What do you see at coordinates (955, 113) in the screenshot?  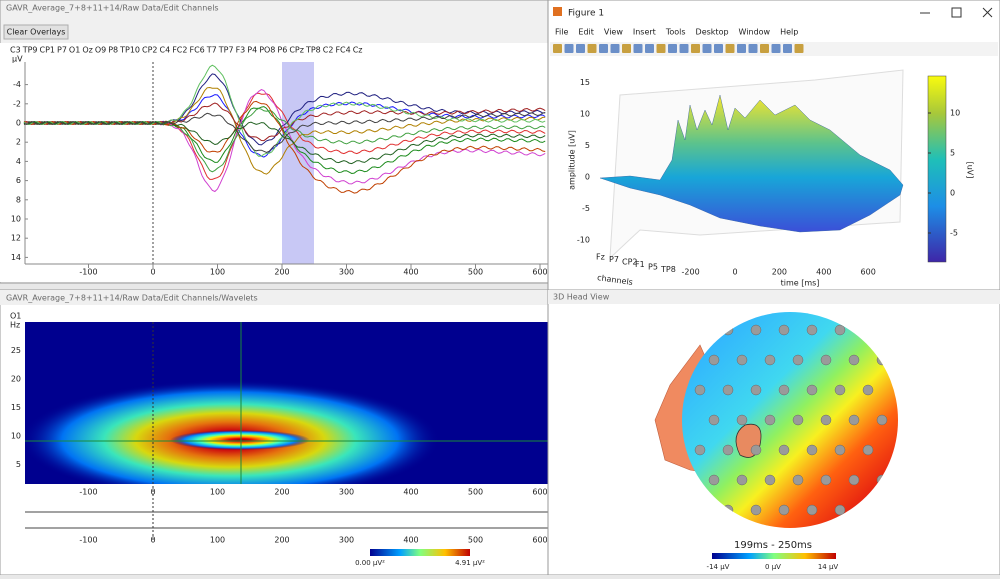 I see `colorbar-tick: 10` at bounding box center [955, 113].